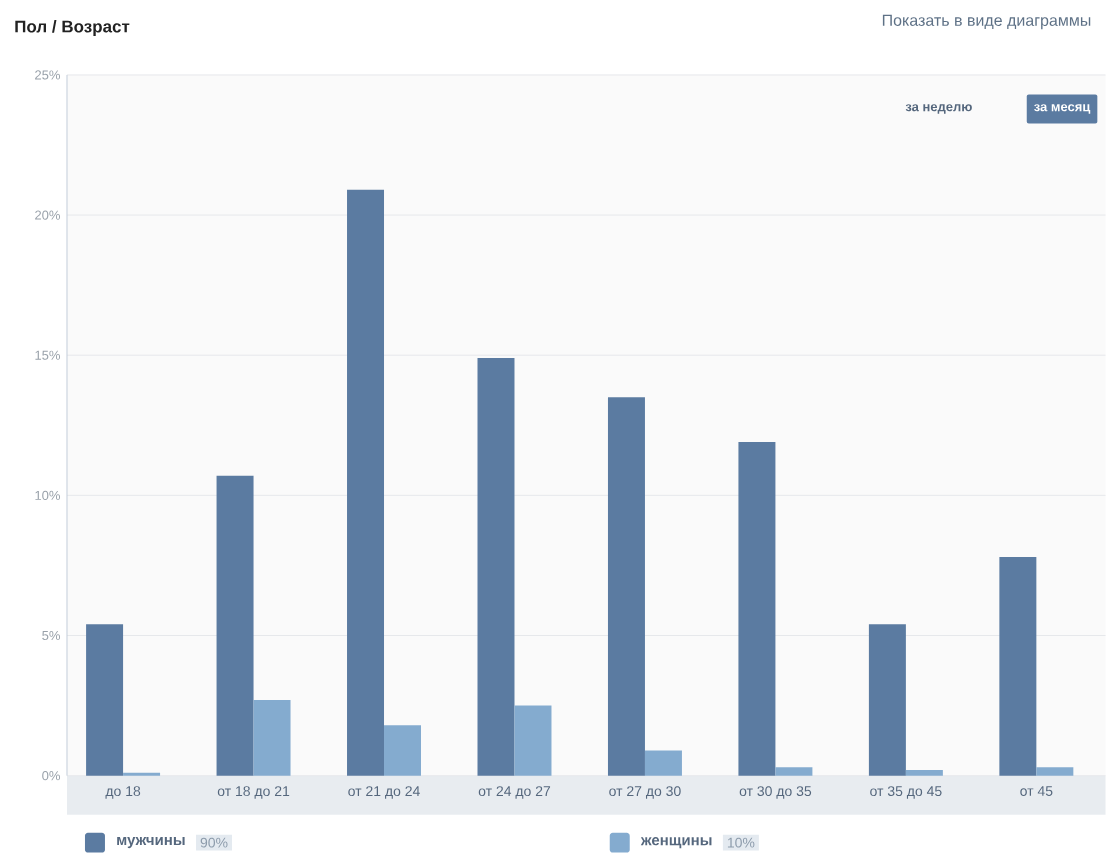 The height and width of the screenshot is (855, 1106). What do you see at coordinates (384, 792) in the screenshot?
I see `x-tick-label: от 21 до 24` at bounding box center [384, 792].